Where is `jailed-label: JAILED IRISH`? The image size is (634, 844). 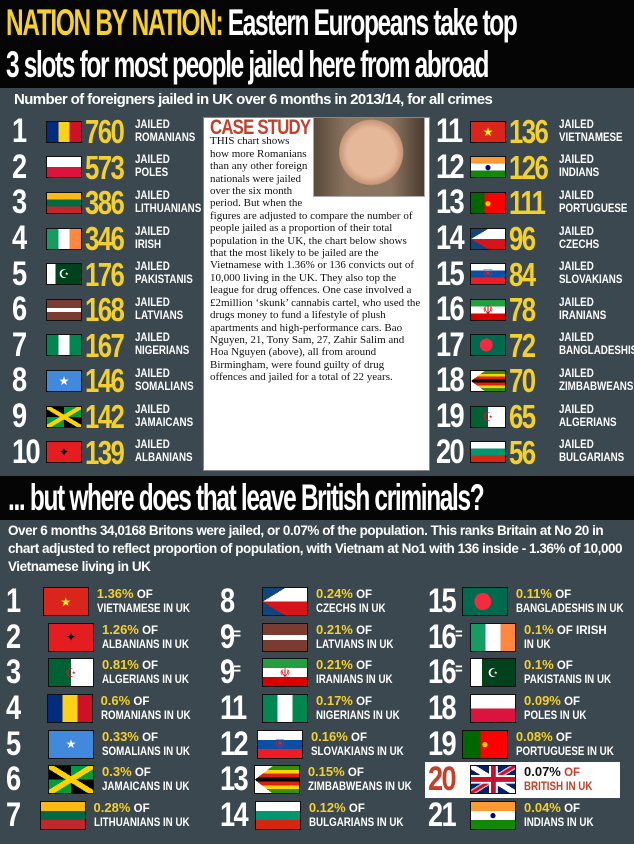
jailed-label: JAILED IRISH is located at coordinates (152, 239).